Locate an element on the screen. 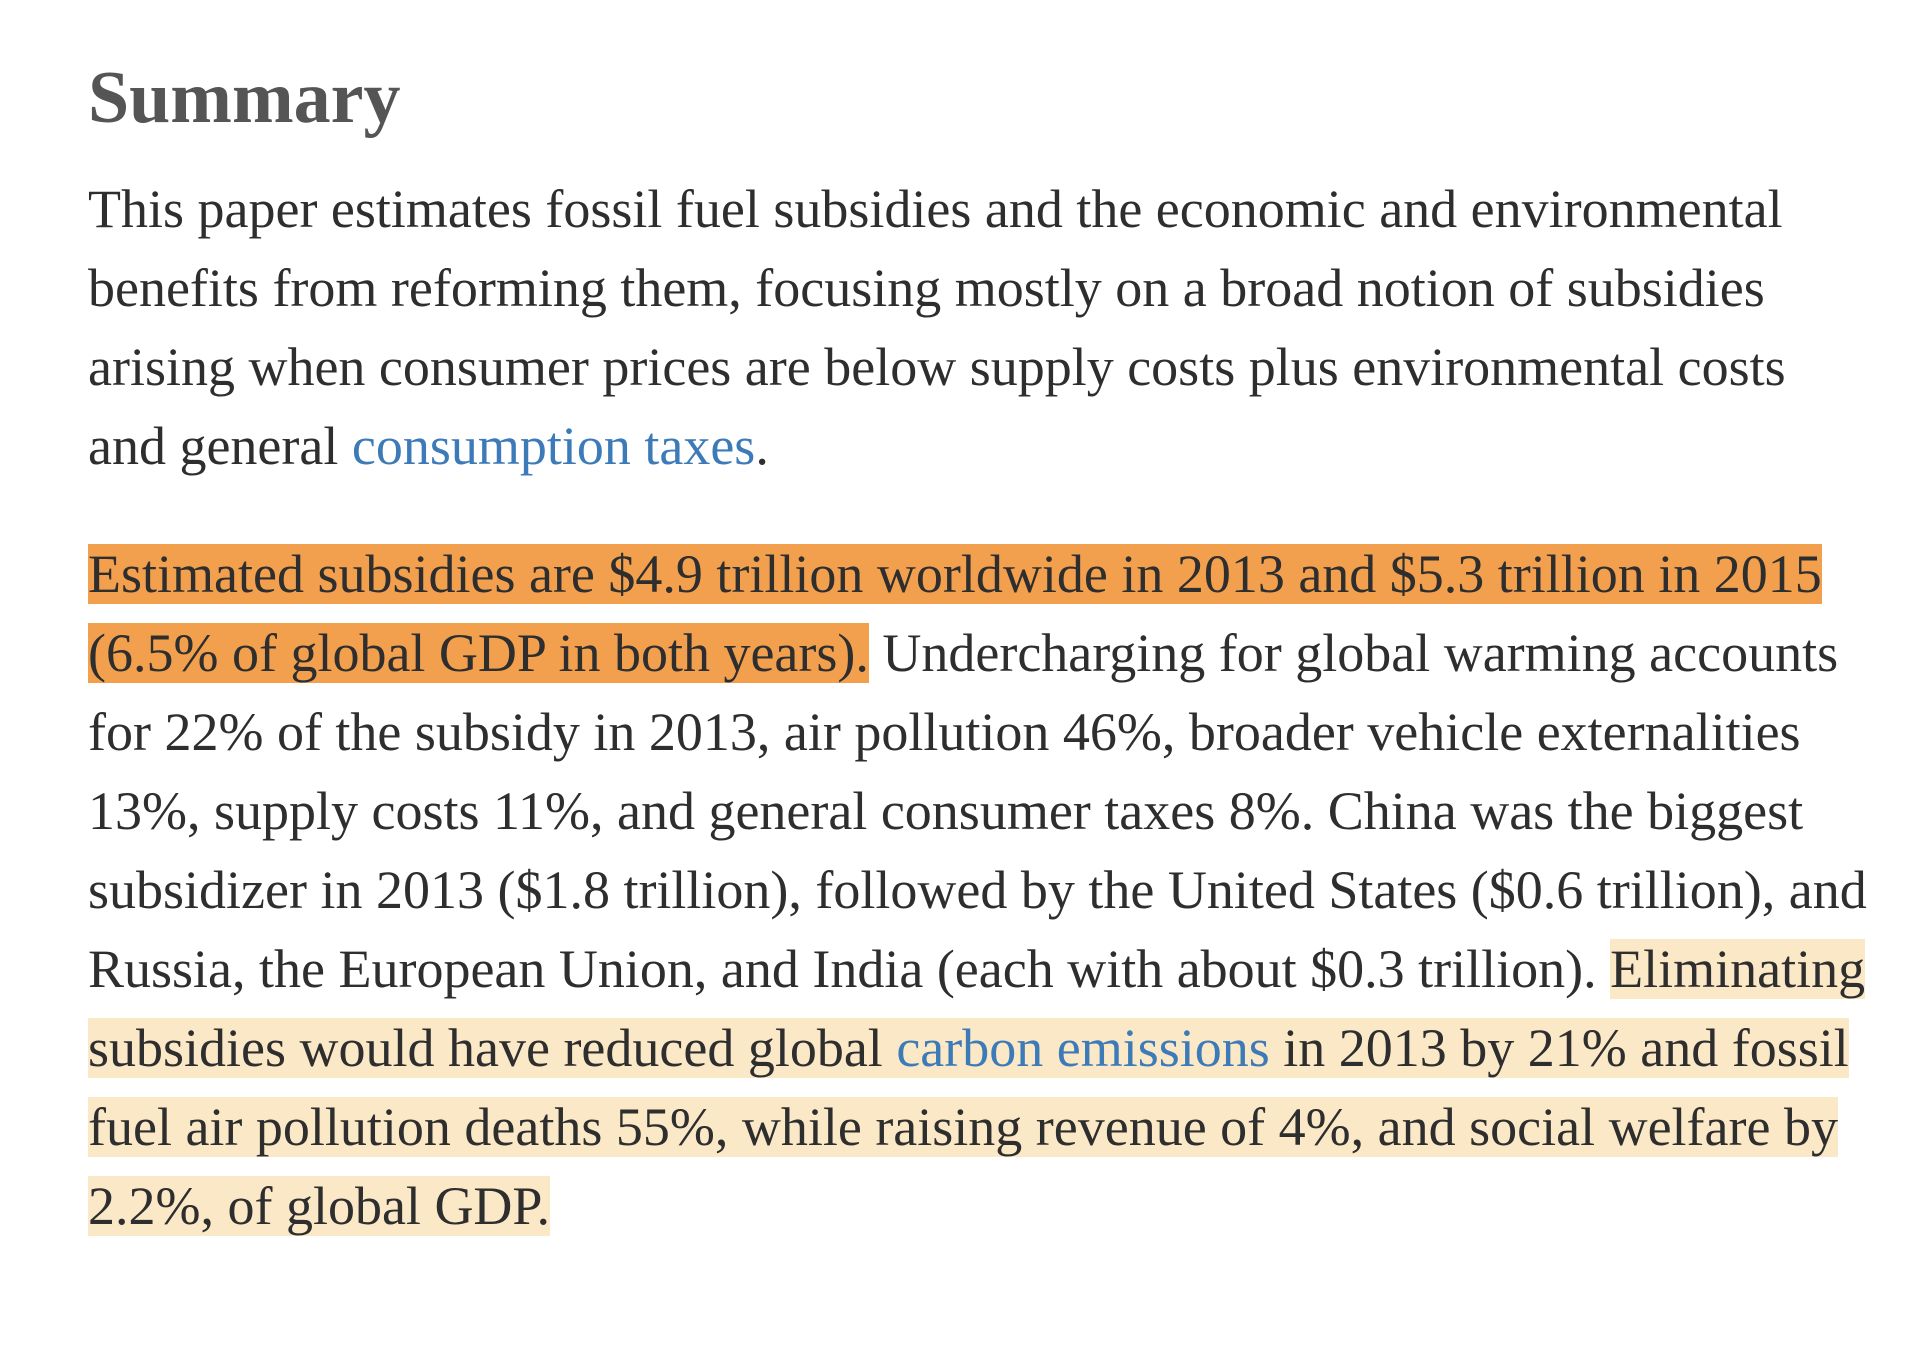 The height and width of the screenshot is (1358, 1906). carbon-emissions-link: carbon emissions is located at coordinates (1083, 1048).